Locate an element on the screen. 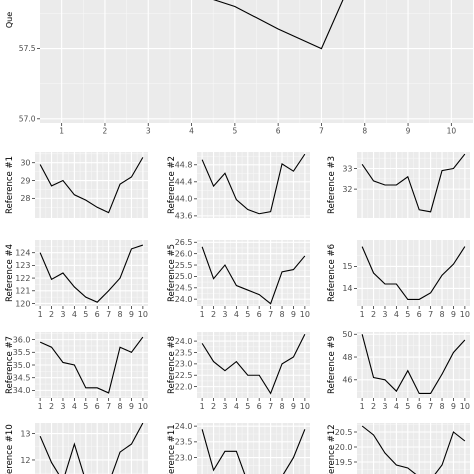  panel-reference-9: 46 48 50 1 2 3 4 5 6 7 8 9 10 Reference #9 is located at coordinates (398, 370).